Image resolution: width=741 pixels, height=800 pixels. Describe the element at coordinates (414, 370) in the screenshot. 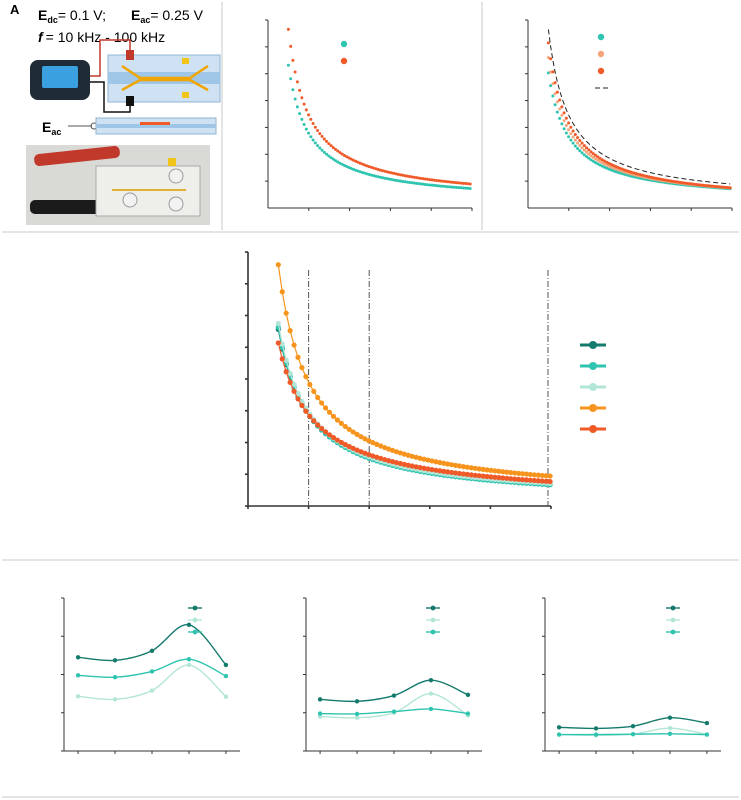

I see `series-line-72h-d` at that location.